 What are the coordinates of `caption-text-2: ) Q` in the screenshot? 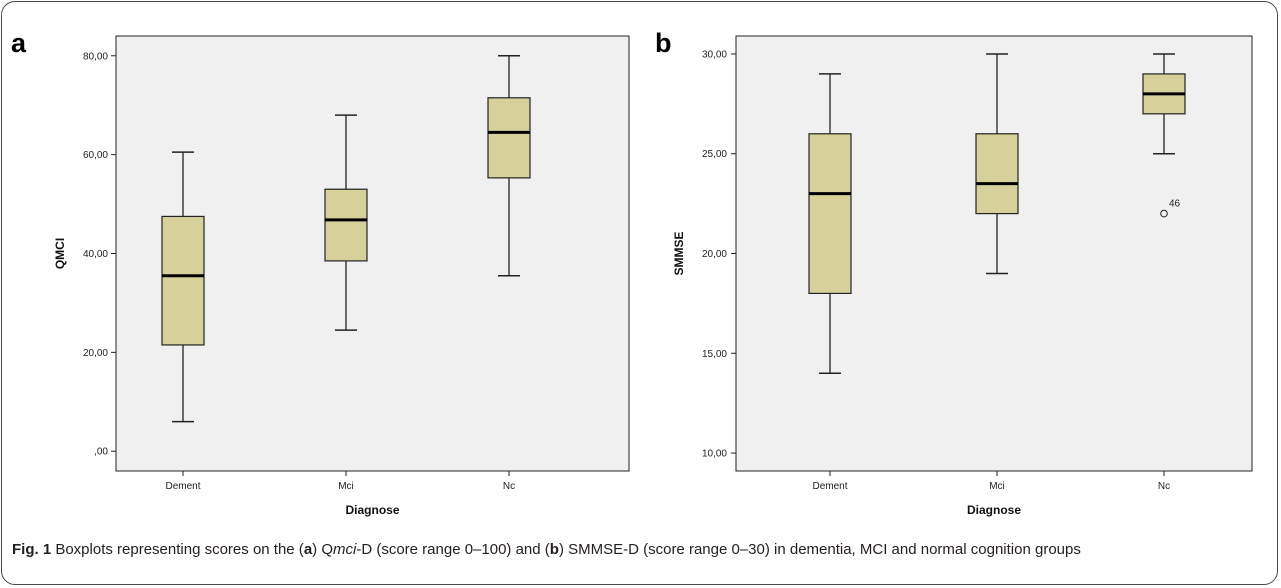 It's located at (322, 549).